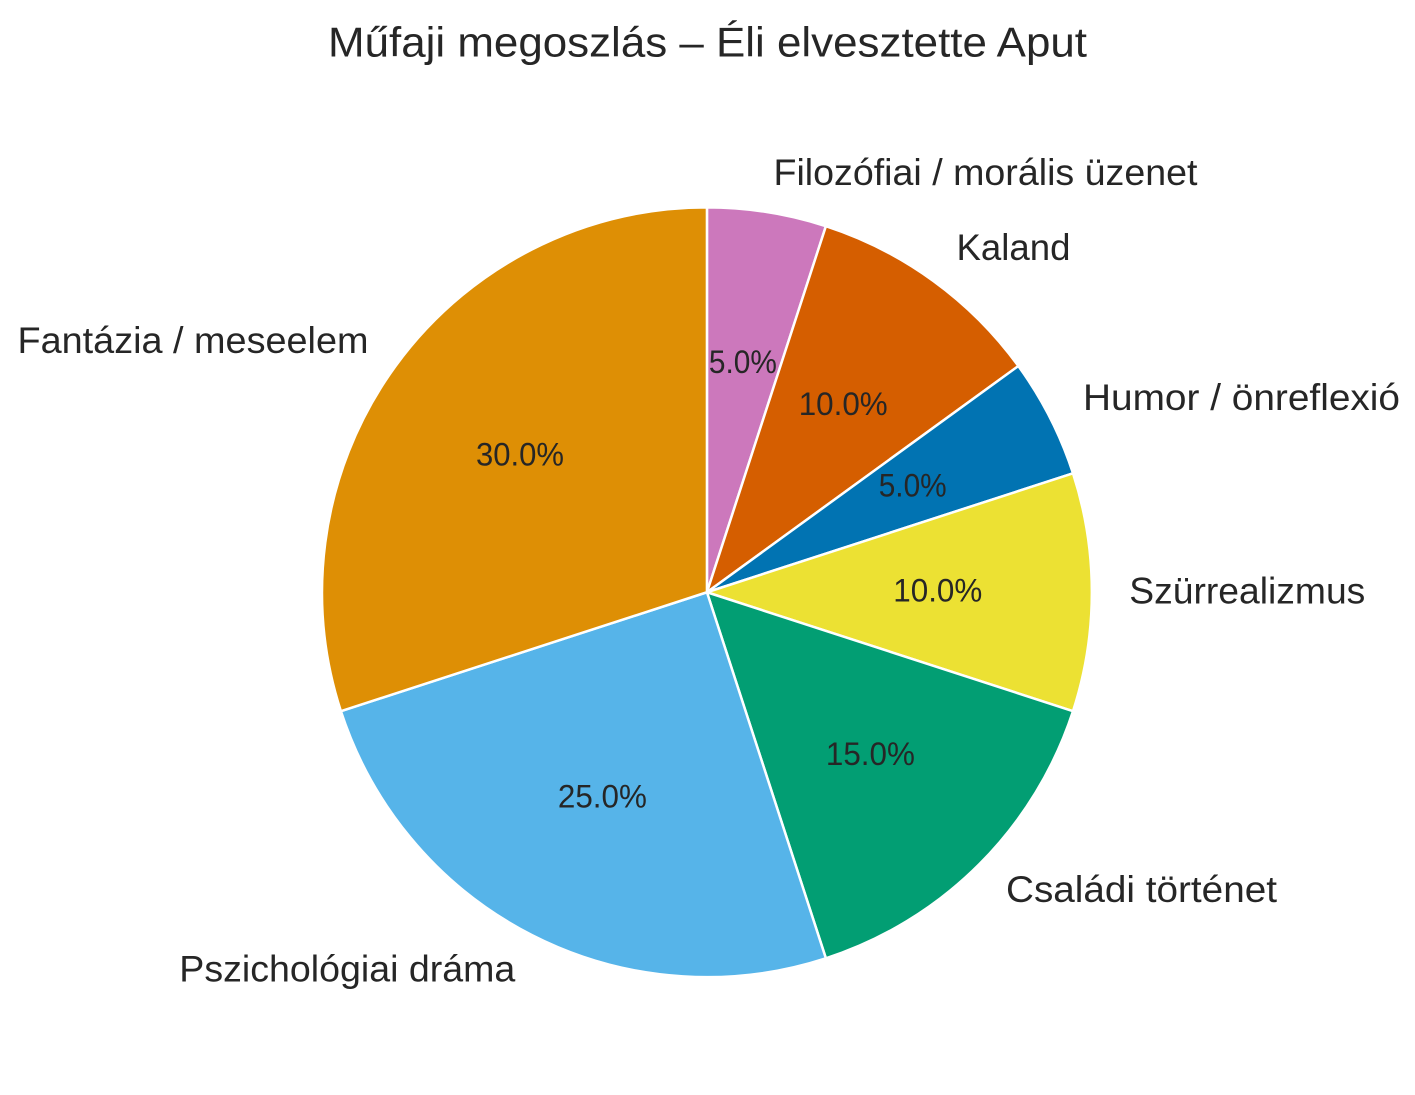 This screenshot has height=1095, width=1415. Describe the element at coordinates (1014, 247) in the screenshot. I see `svg-text: Kaland` at that location.